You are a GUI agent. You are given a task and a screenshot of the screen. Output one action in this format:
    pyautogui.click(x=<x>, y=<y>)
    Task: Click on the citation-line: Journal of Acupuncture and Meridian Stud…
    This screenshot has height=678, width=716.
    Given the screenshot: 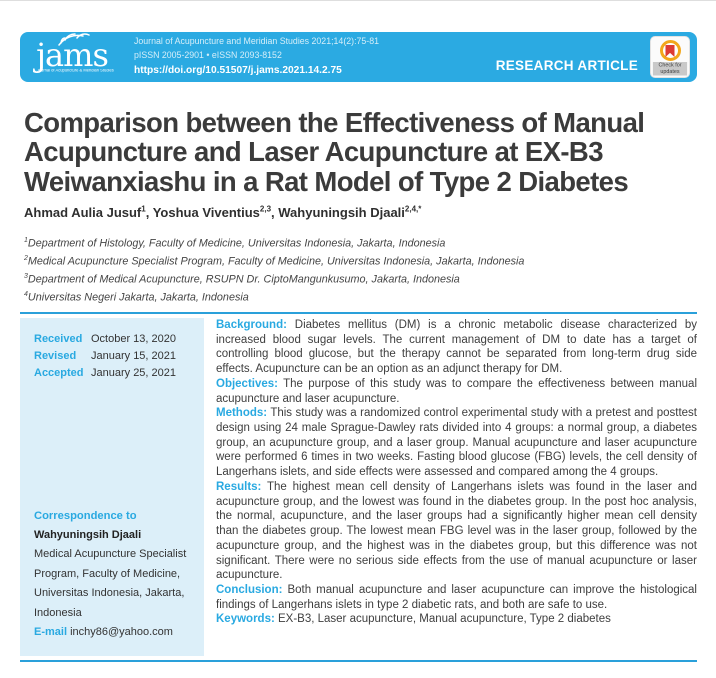 What is the action you would take?
    pyautogui.click(x=257, y=41)
    